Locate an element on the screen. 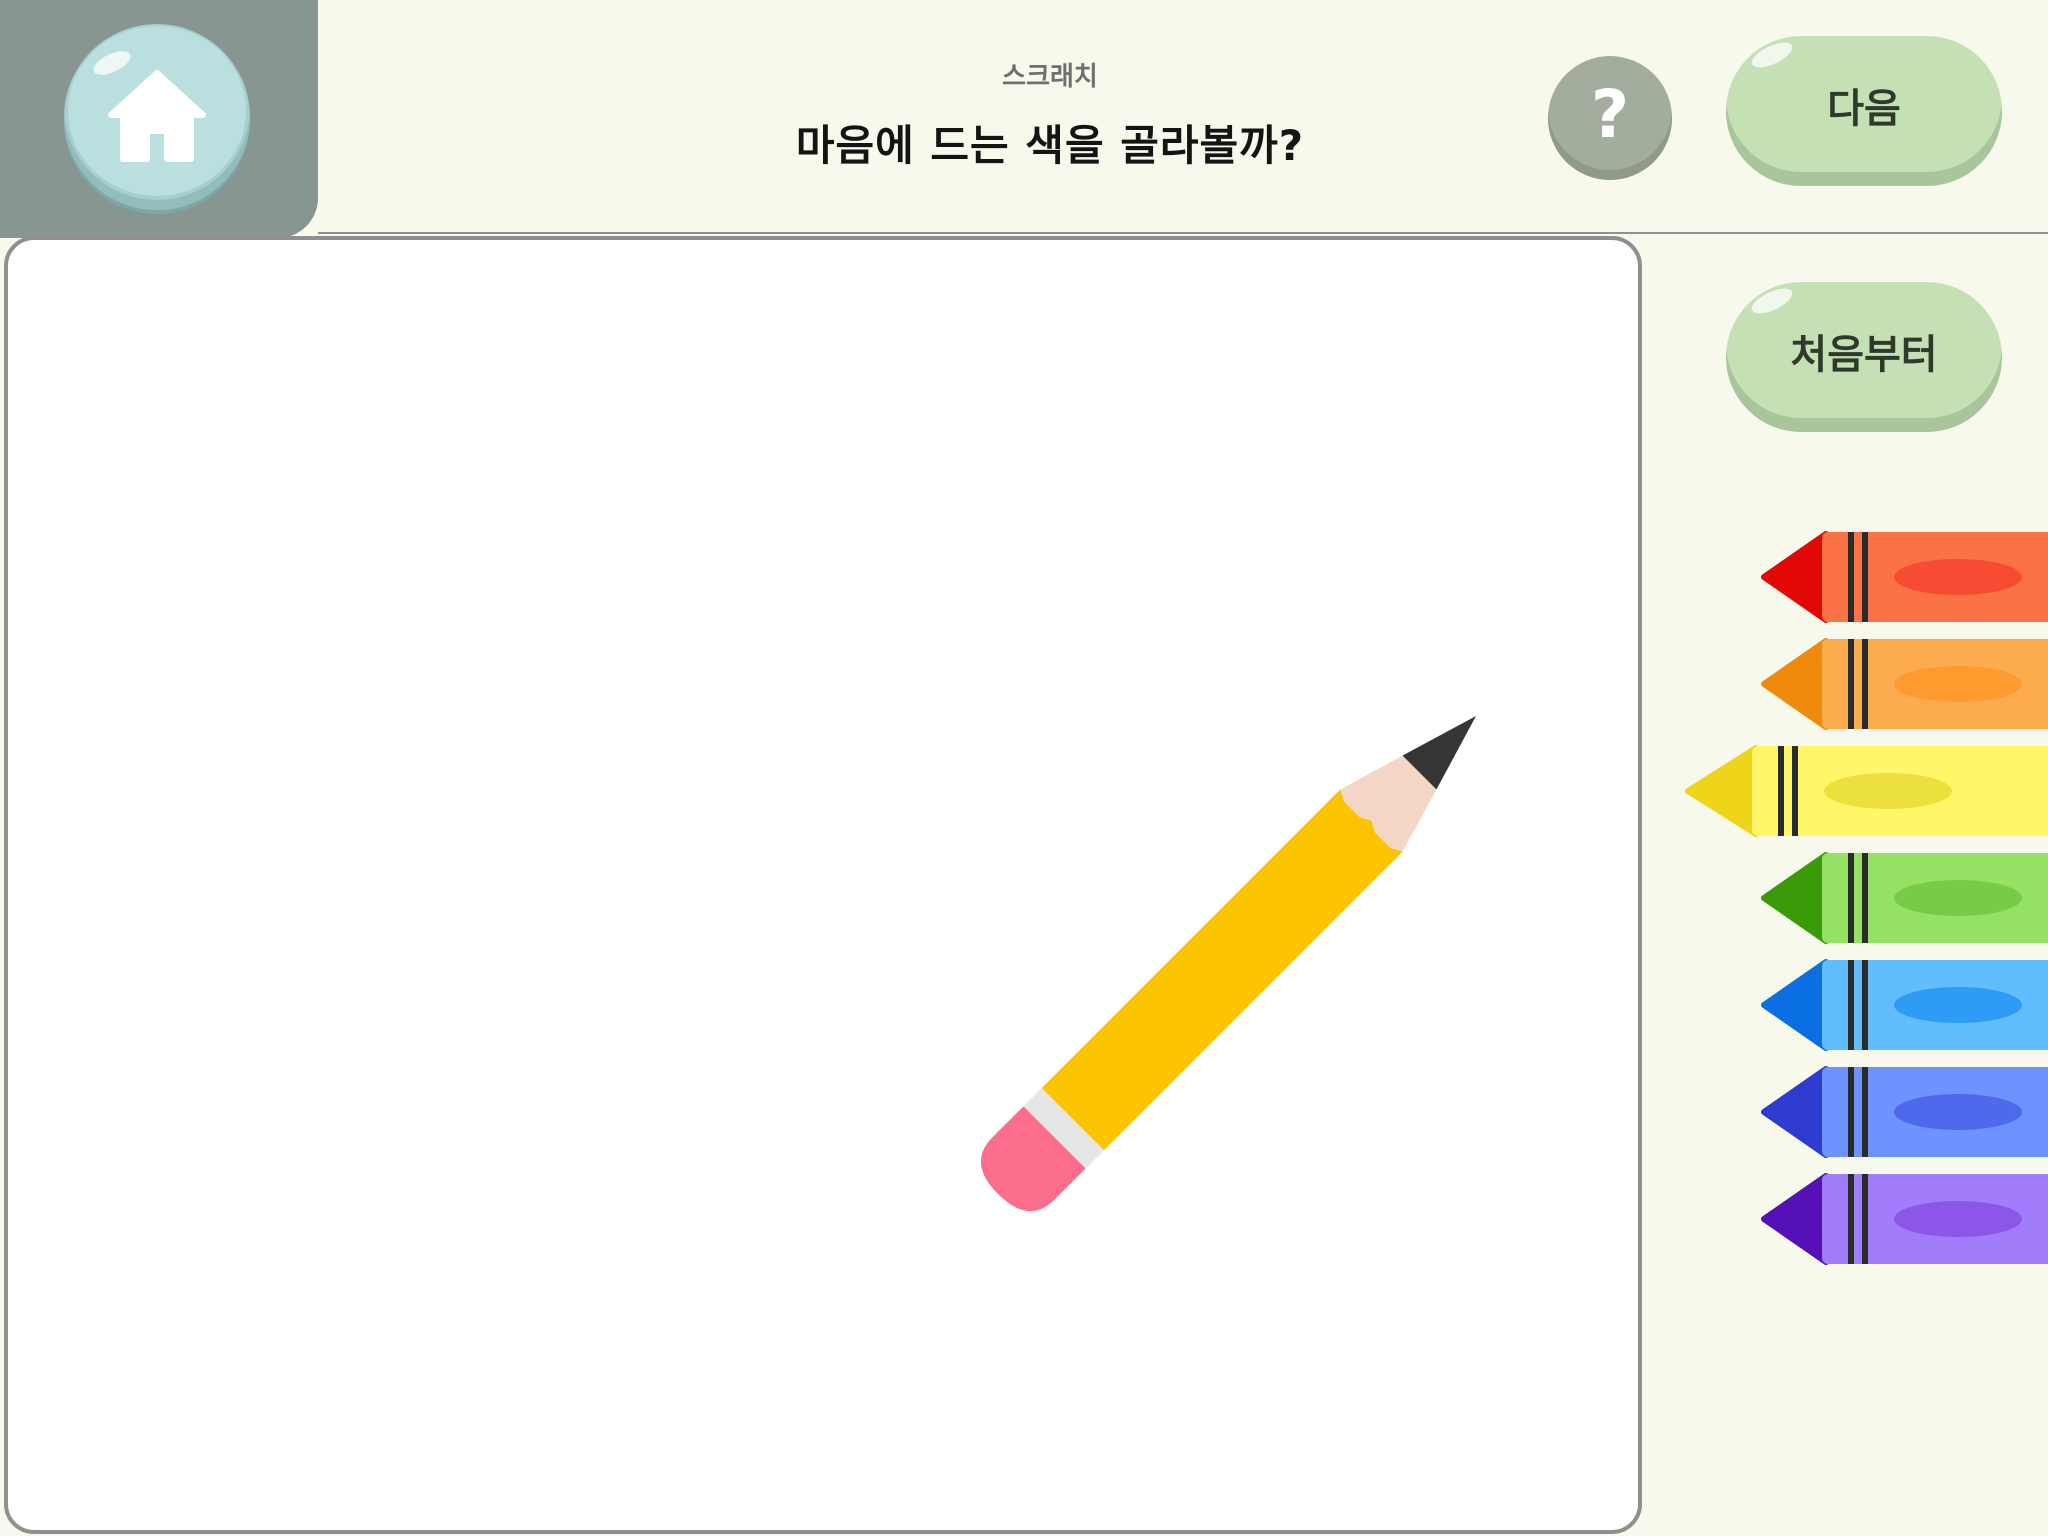 The image size is (2048, 1536). next-button: 다음 is located at coordinates (1864, 111).